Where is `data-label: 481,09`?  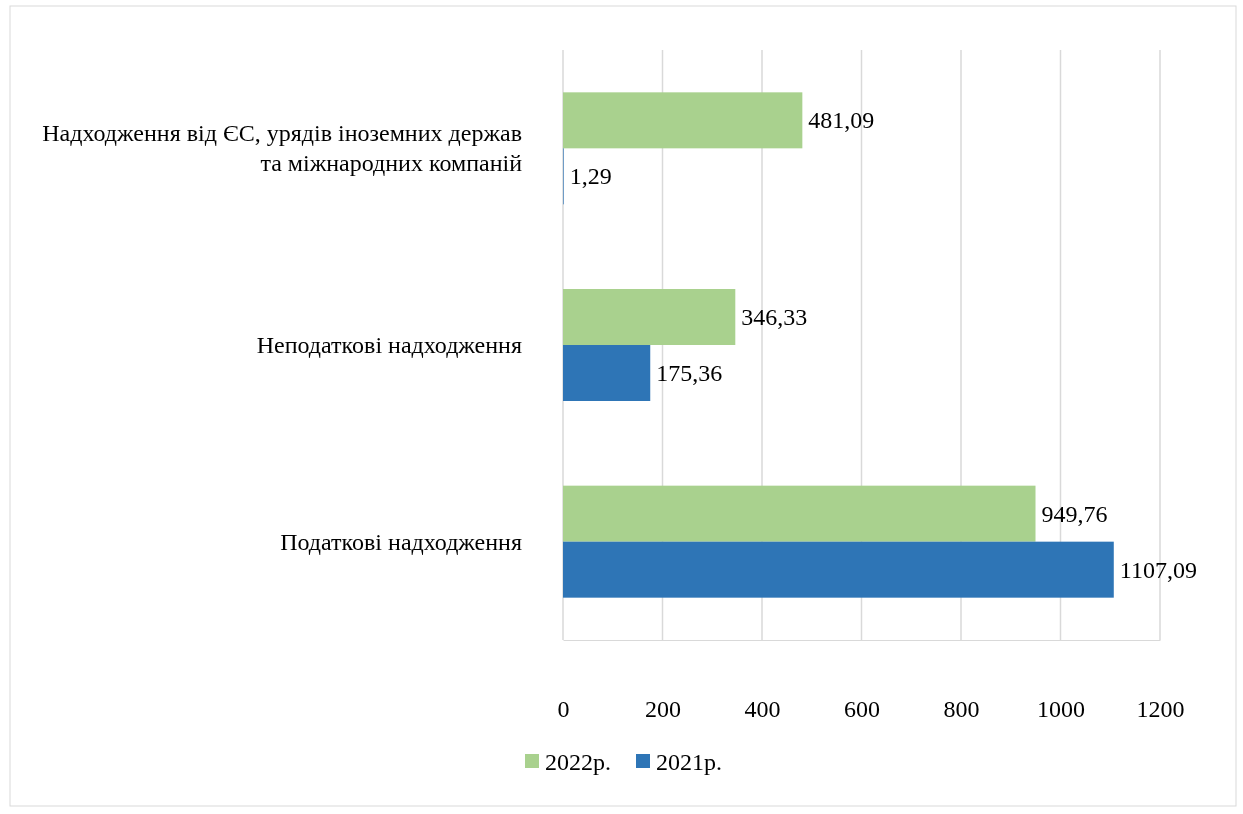 data-label: 481,09 is located at coordinates (841, 120).